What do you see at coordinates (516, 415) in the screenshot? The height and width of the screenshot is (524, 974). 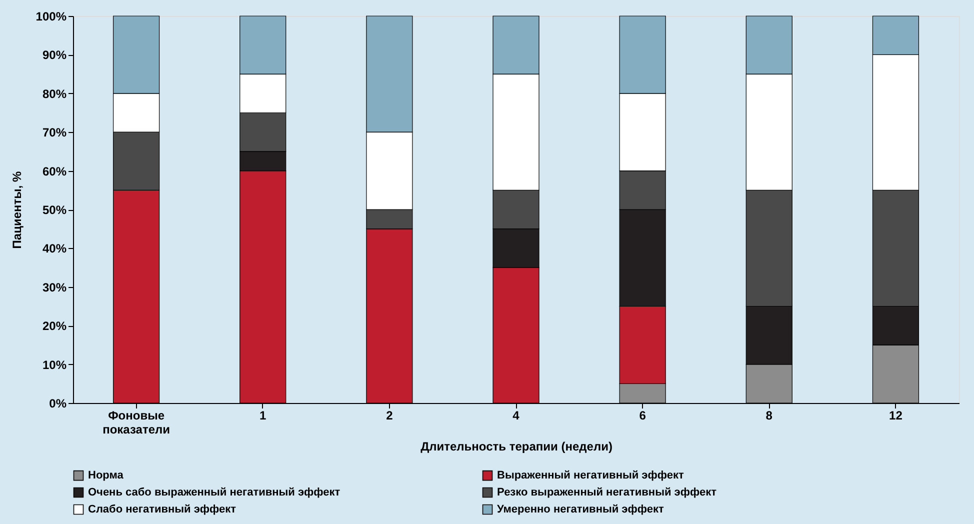 I see `x-tick-label: 4` at bounding box center [516, 415].